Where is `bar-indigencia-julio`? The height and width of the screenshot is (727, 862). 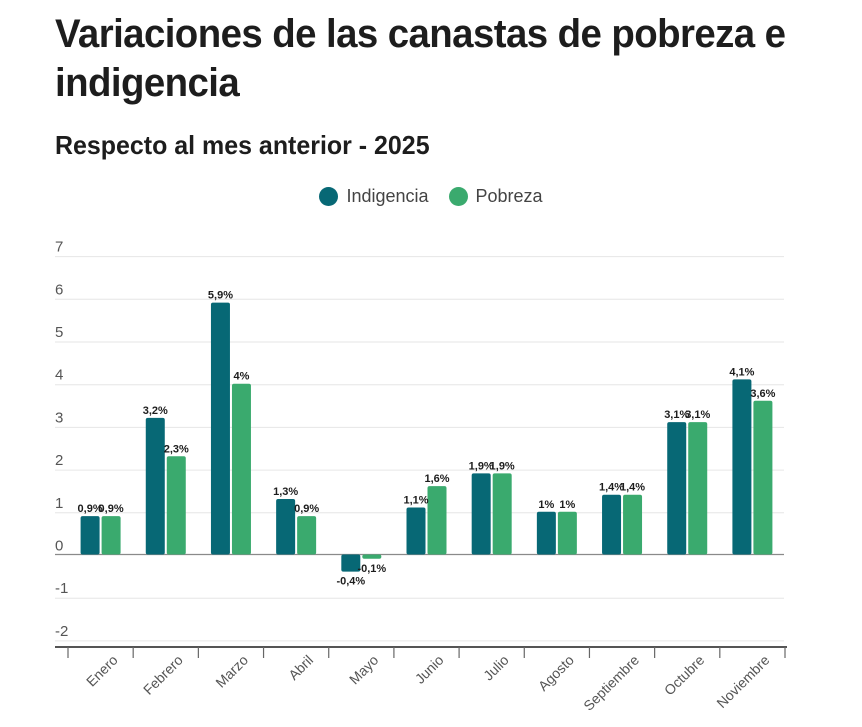
bar-indigencia-julio is located at coordinates (481, 514).